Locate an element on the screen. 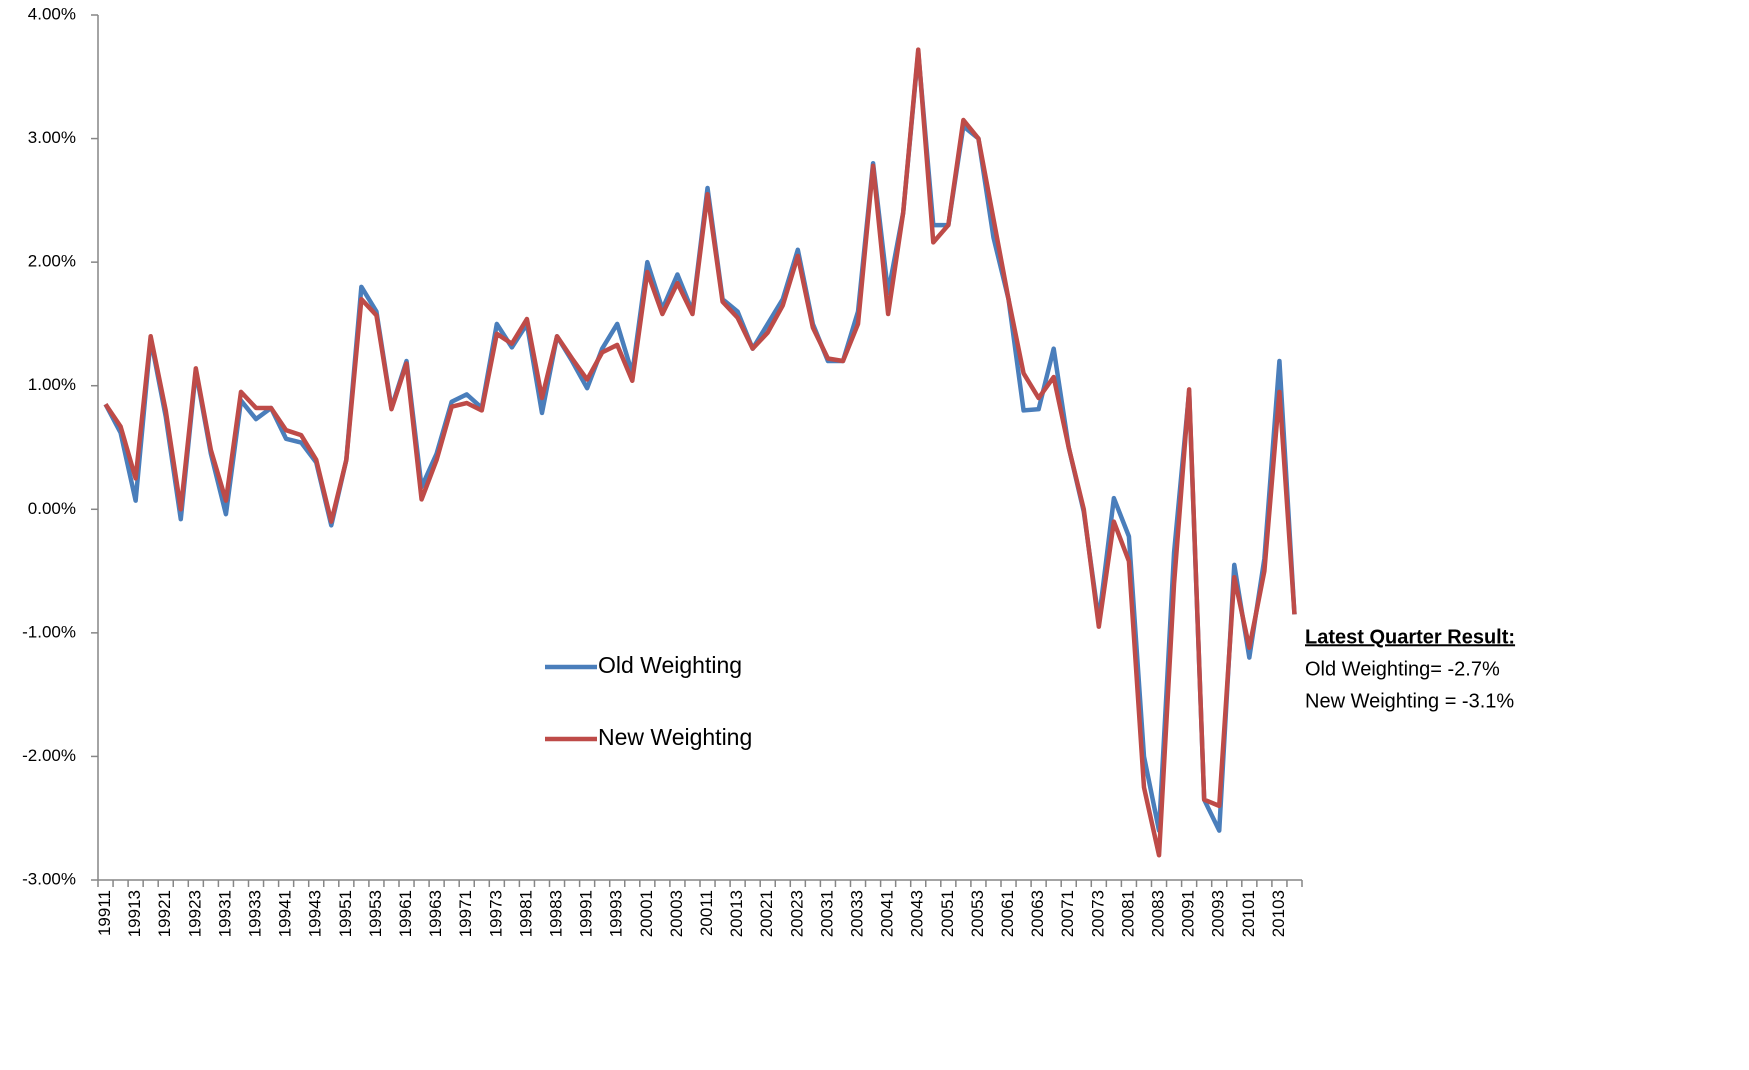 The image size is (1749, 1070). x-tick-label: 20001 is located at coordinates (646, 913).